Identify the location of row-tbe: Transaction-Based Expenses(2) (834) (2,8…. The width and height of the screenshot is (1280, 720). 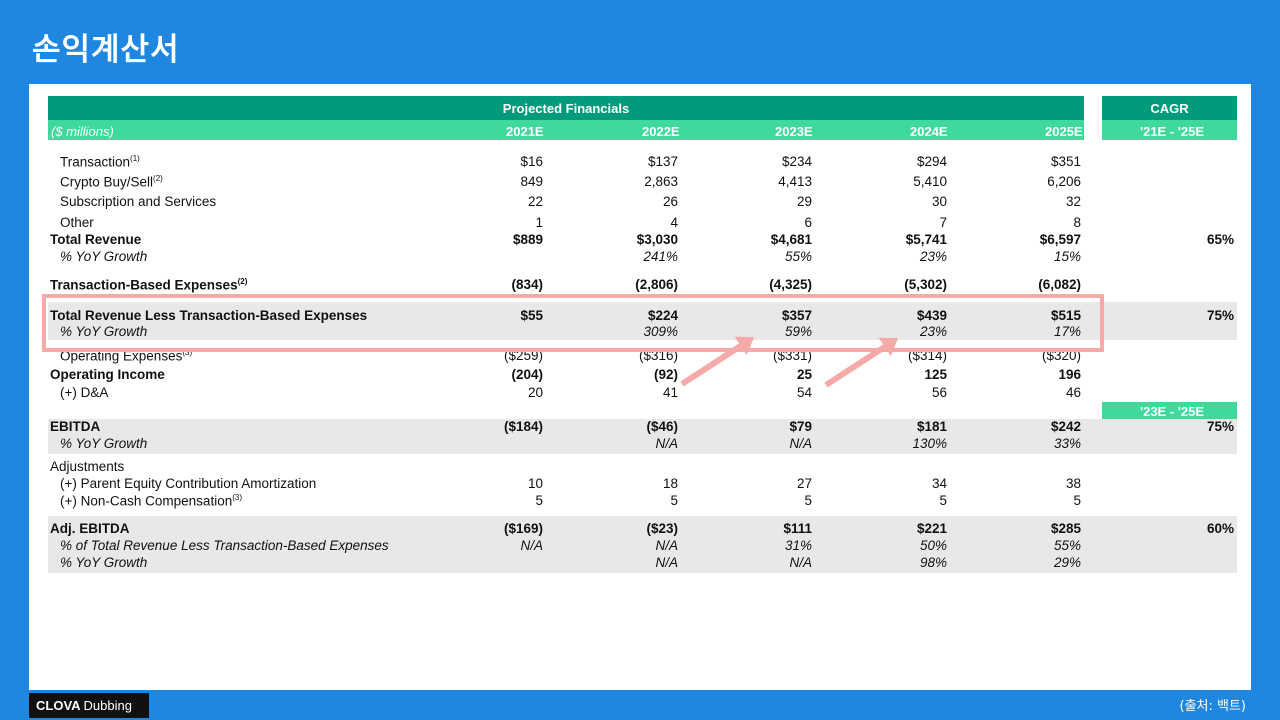
(643, 286).